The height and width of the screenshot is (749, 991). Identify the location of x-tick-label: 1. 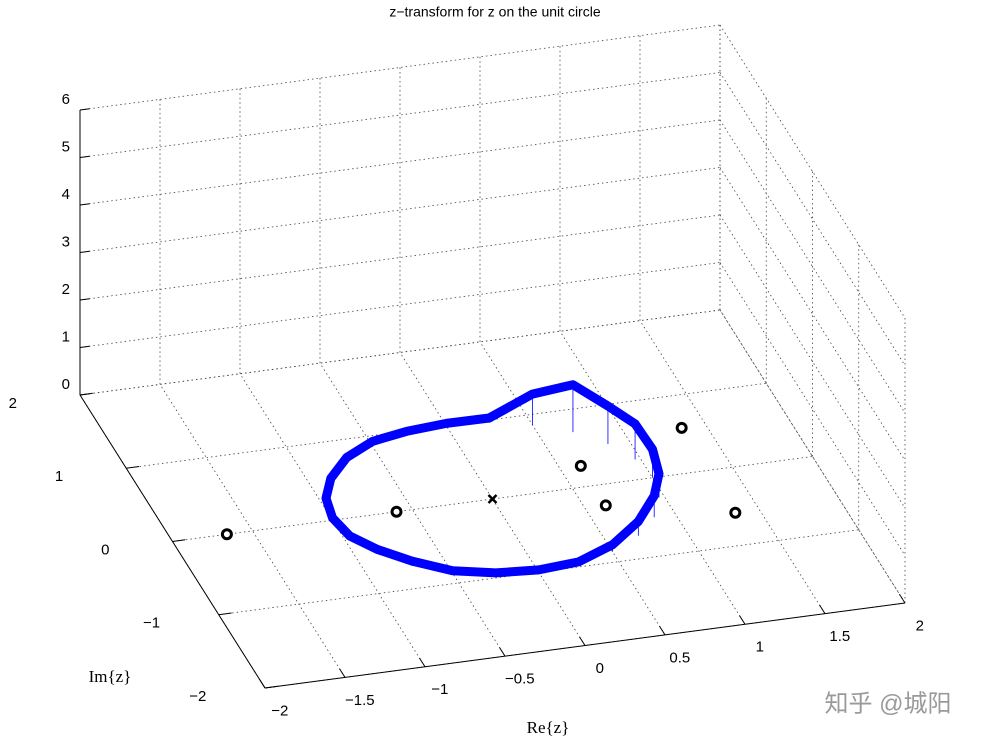
(760, 647).